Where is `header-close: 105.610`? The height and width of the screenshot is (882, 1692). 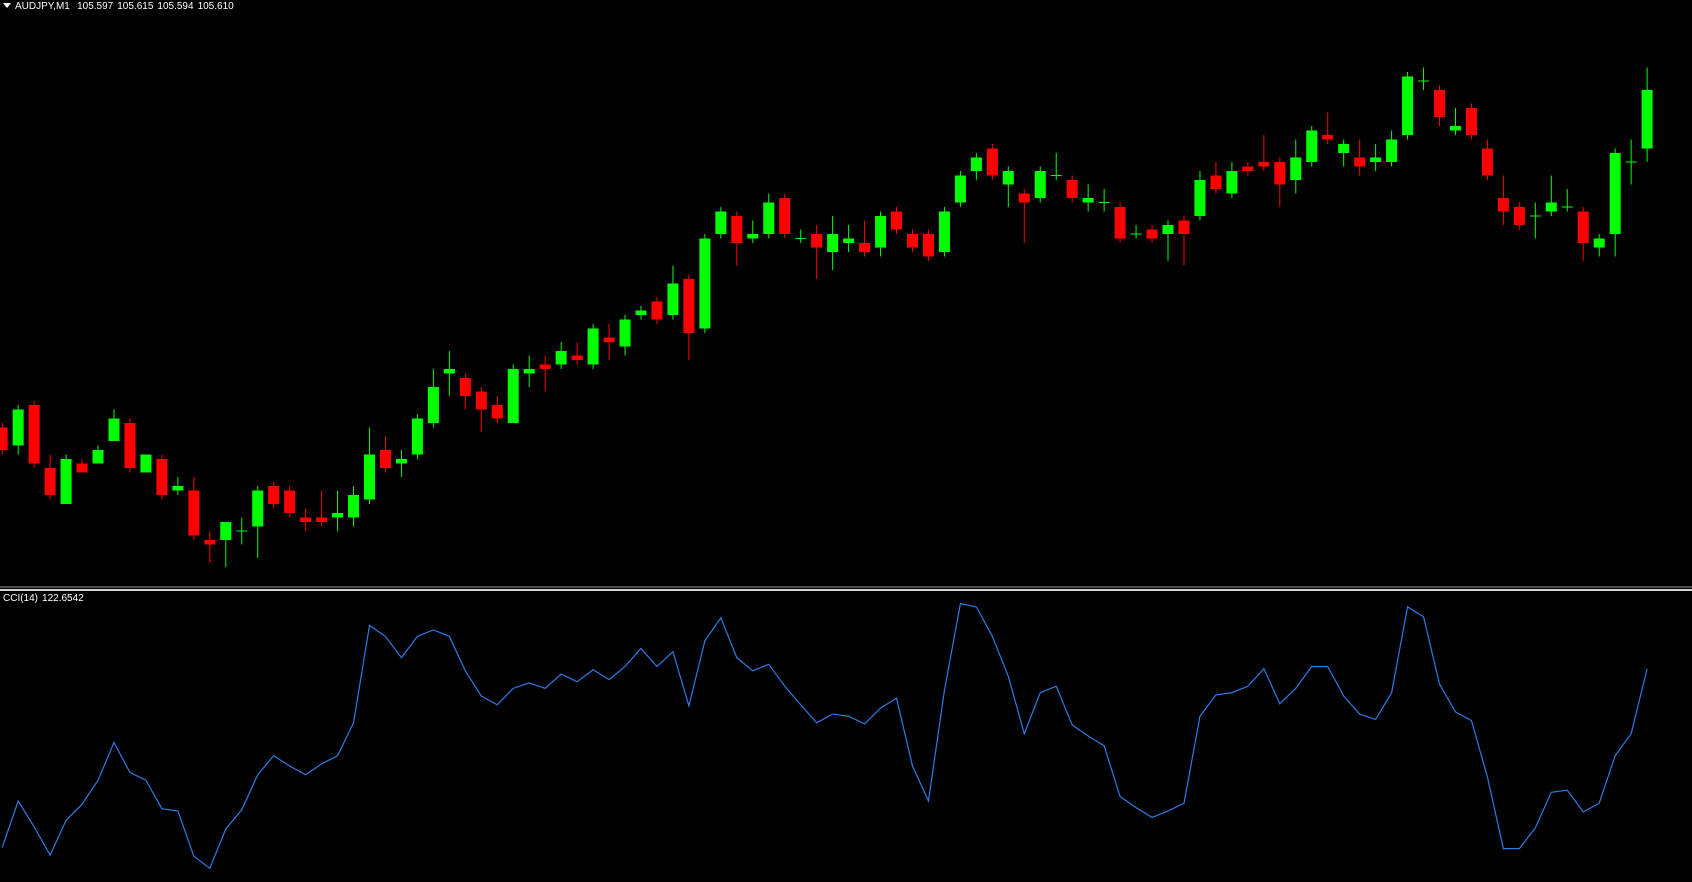
header-close: 105.610 is located at coordinates (216, 6).